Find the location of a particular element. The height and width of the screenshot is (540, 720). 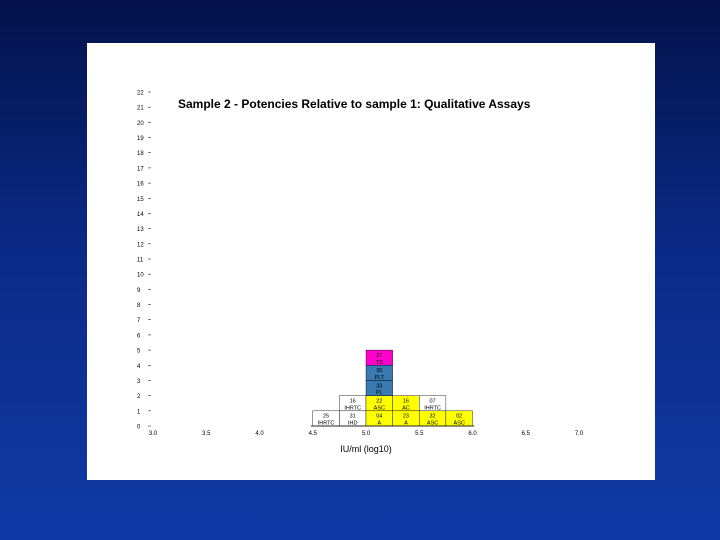

y-tick-label: 4 is located at coordinates (139, 367).